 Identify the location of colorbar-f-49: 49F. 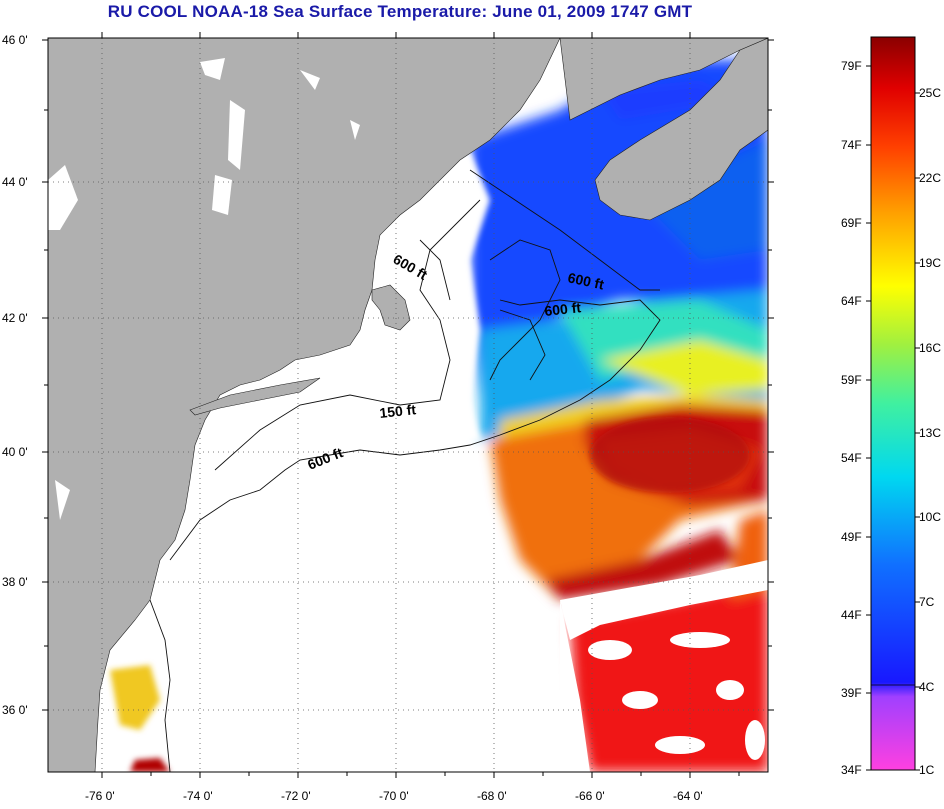
(851, 537).